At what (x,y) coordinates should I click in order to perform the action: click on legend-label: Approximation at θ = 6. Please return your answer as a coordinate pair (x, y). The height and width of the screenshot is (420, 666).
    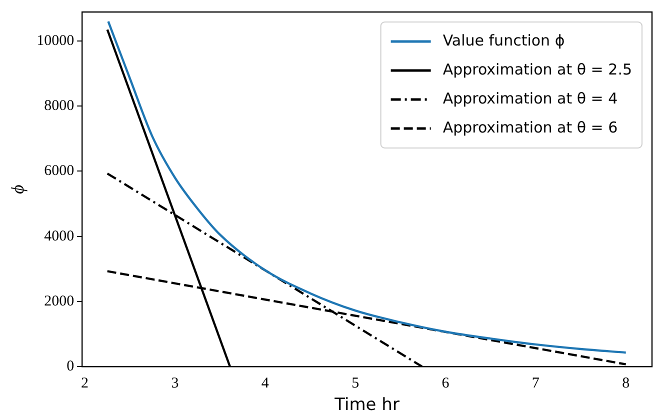
    Looking at the image, I should click on (530, 127).